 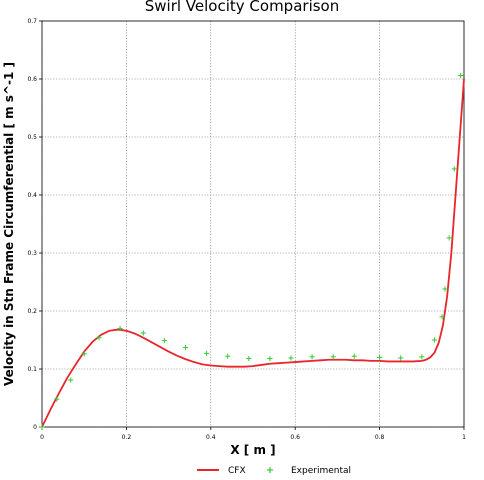 What do you see at coordinates (32, 195) in the screenshot?
I see `y-tick-label: 0.4` at bounding box center [32, 195].